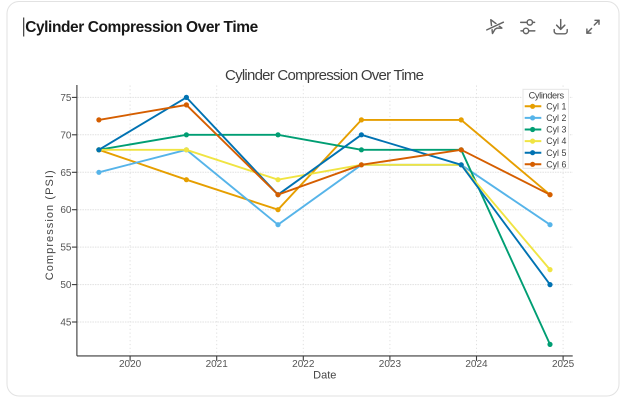  I want to click on svg-text: Cyl 4, so click(556, 141).